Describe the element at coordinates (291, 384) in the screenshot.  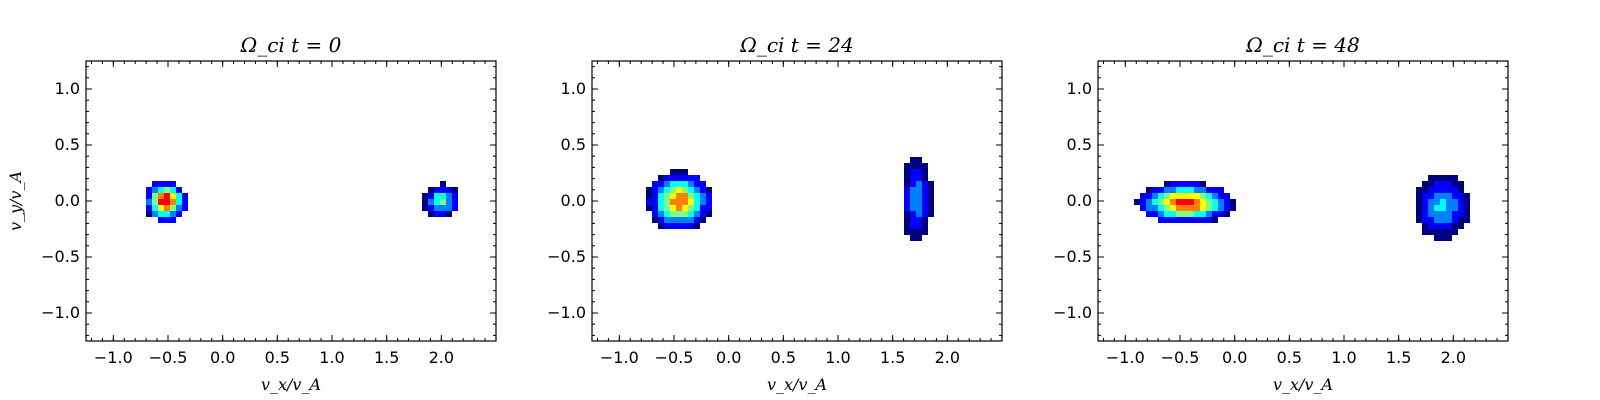
I see `panel-1-xlabel: v_x/v_A` at that location.